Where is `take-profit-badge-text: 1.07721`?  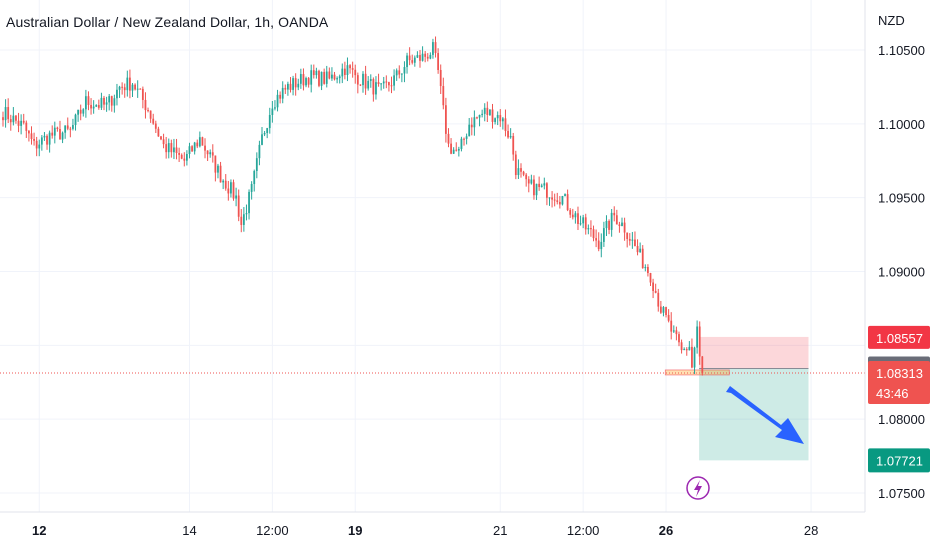
take-profit-badge-text: 1.07721 is located at coordinates (899, 460).